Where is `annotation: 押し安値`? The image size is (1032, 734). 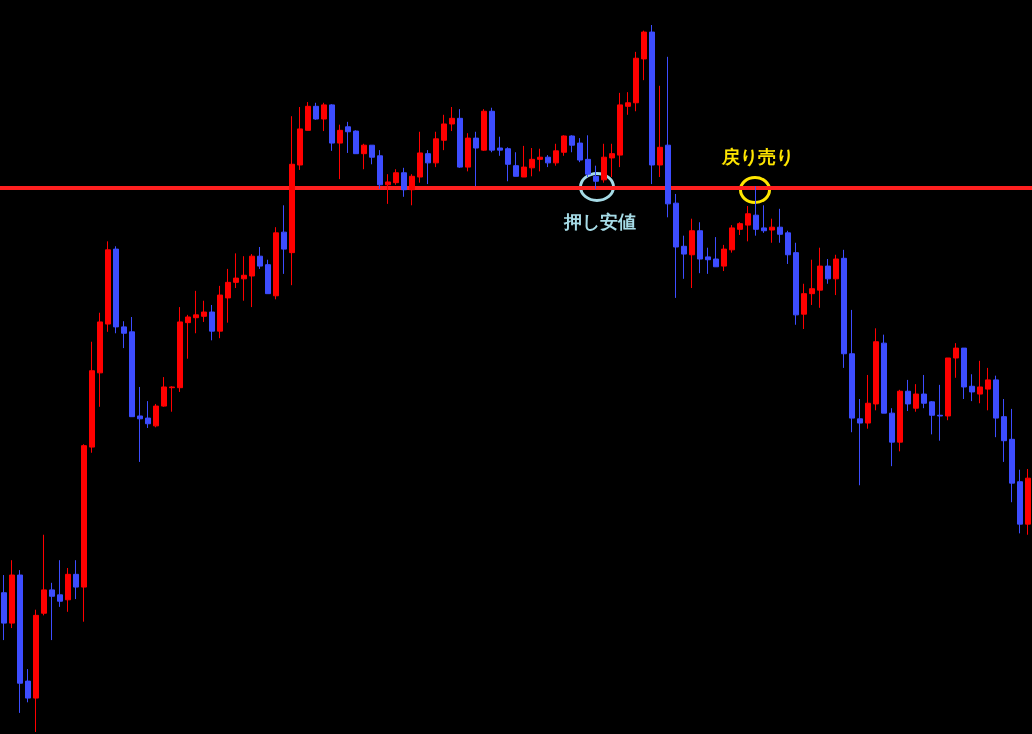
annotation: 押し安値 is located at coordinates (600, 222).